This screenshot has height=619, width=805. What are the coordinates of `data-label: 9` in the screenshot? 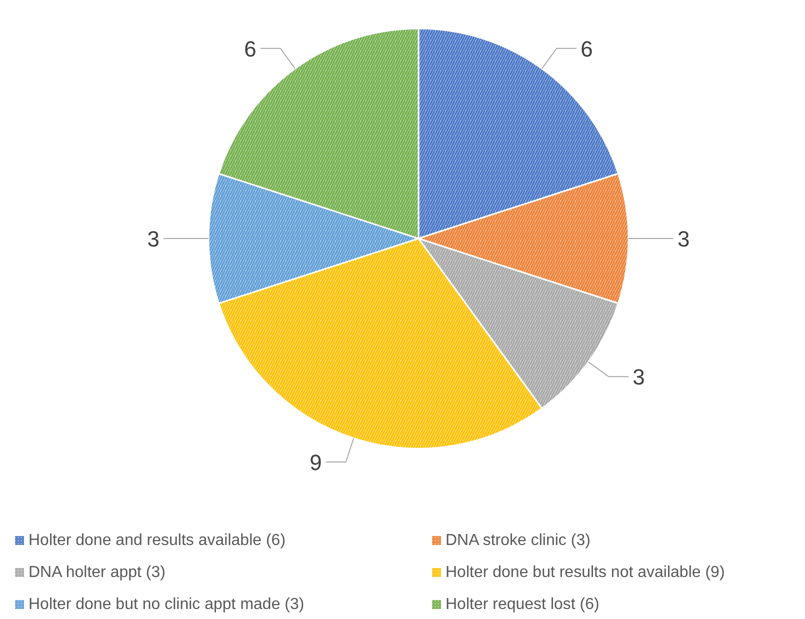 It's located at (316, 462).